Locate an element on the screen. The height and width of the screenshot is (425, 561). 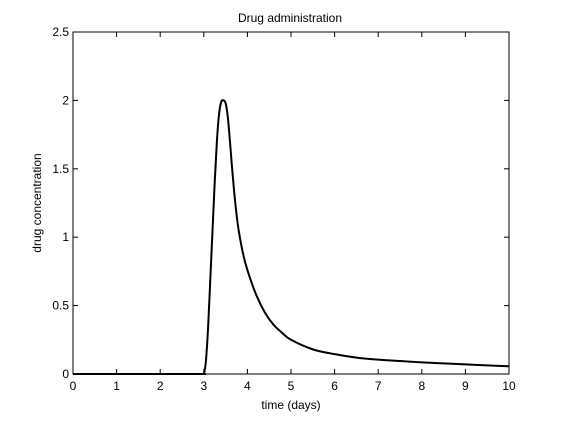
x-tick-label: 8 is located at coordinates (421, 386).